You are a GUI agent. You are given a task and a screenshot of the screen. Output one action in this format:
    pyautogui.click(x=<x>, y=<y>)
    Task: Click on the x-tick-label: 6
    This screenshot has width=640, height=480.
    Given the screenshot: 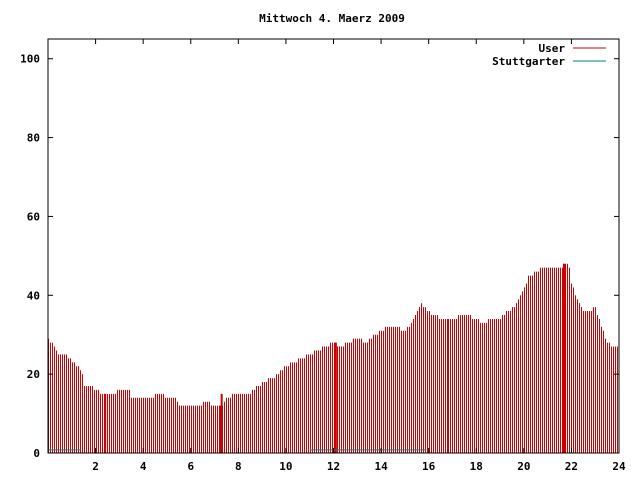 What is the action you would take?
    pyautogui.click(x=190, y=466)
    